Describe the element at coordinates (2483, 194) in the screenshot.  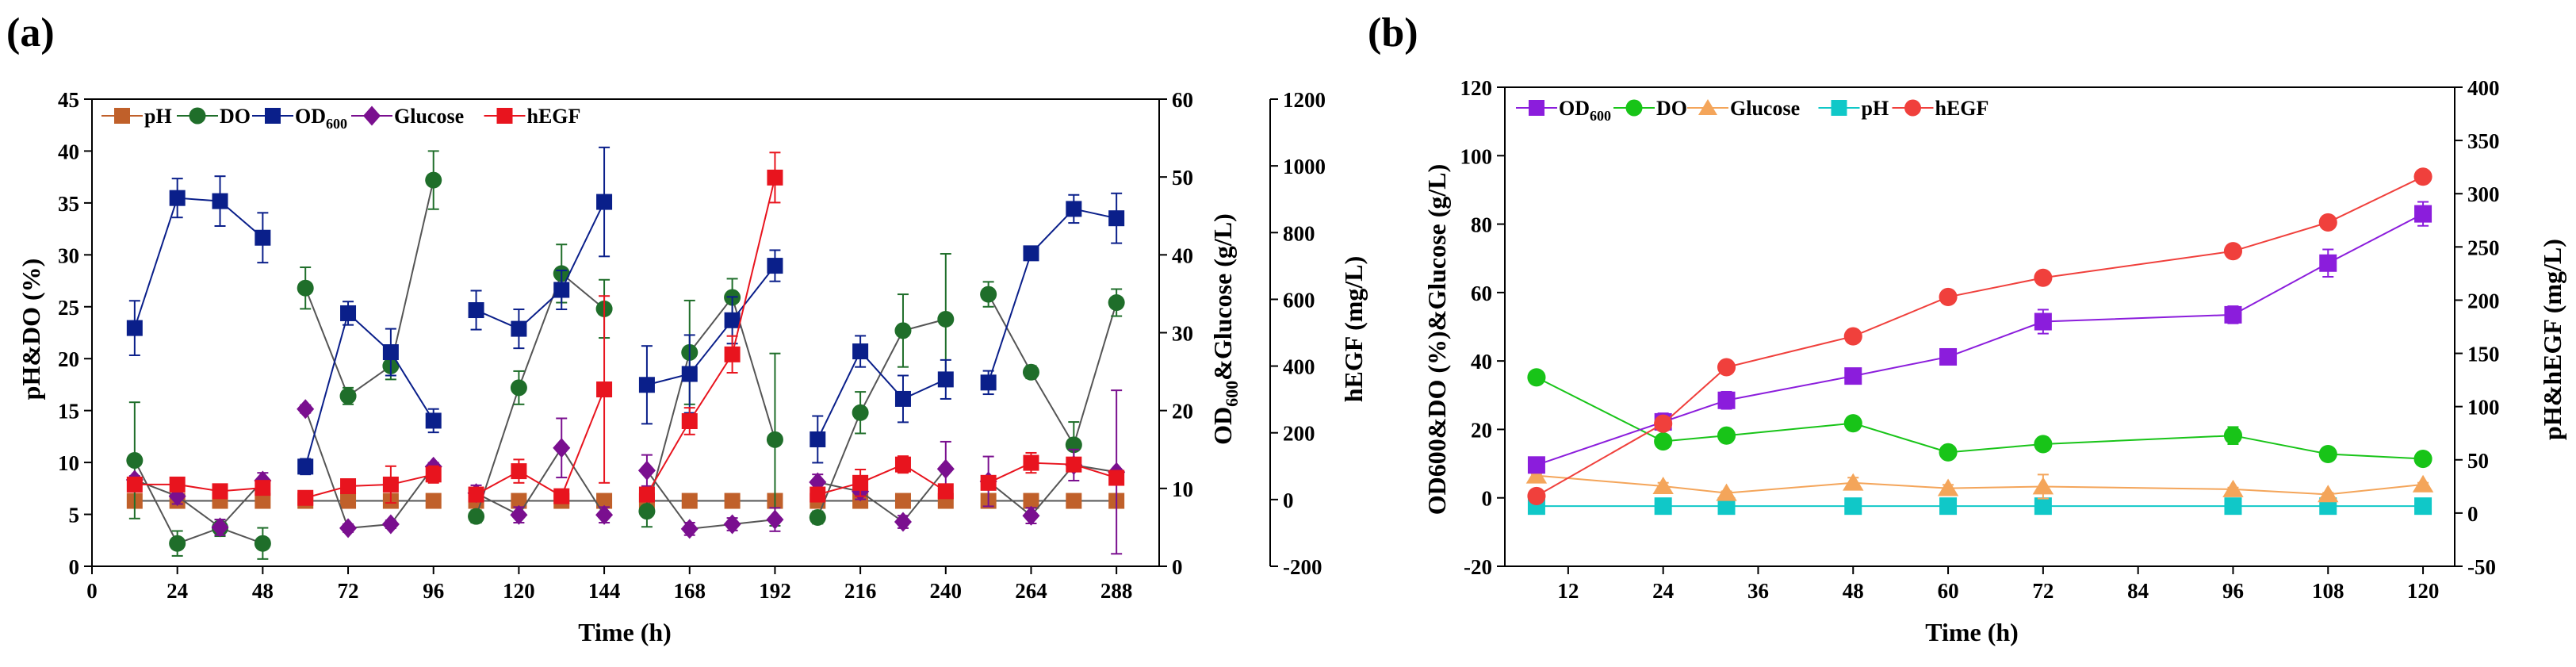
I see `y2-tick-label: 300` at that location.